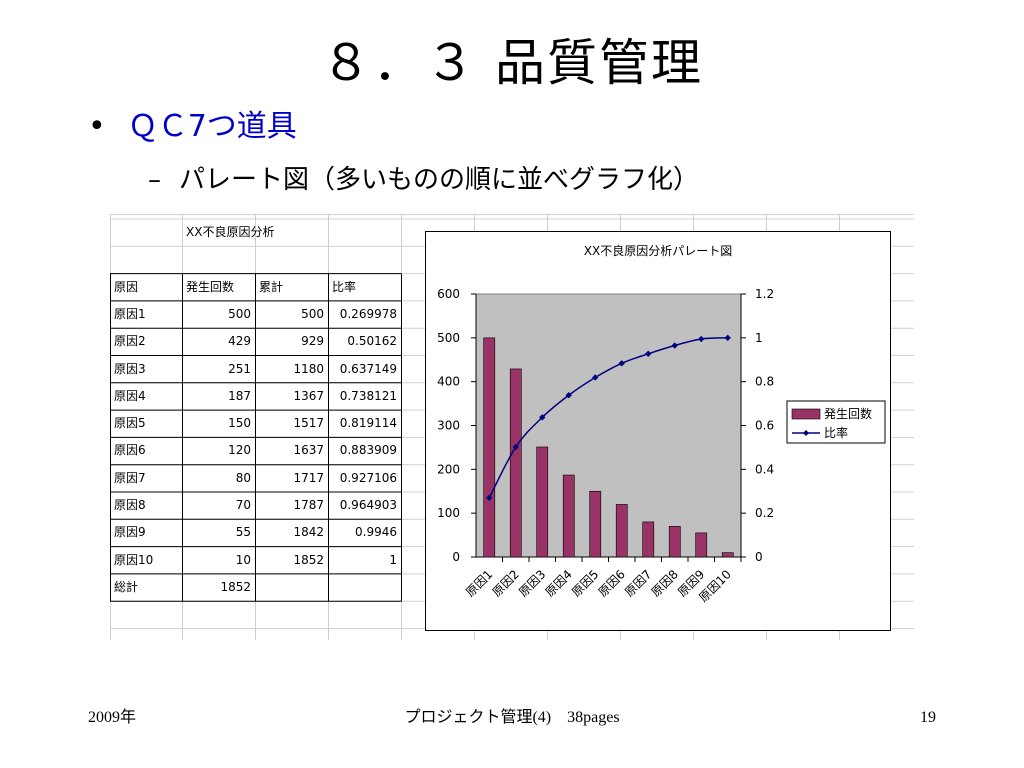 Image resolution: width=1024 pixels, height=768 pixels. Describe the element at coordinates (376, 532) in the screenshot. I see `table-cell: 0.9946` at that location.